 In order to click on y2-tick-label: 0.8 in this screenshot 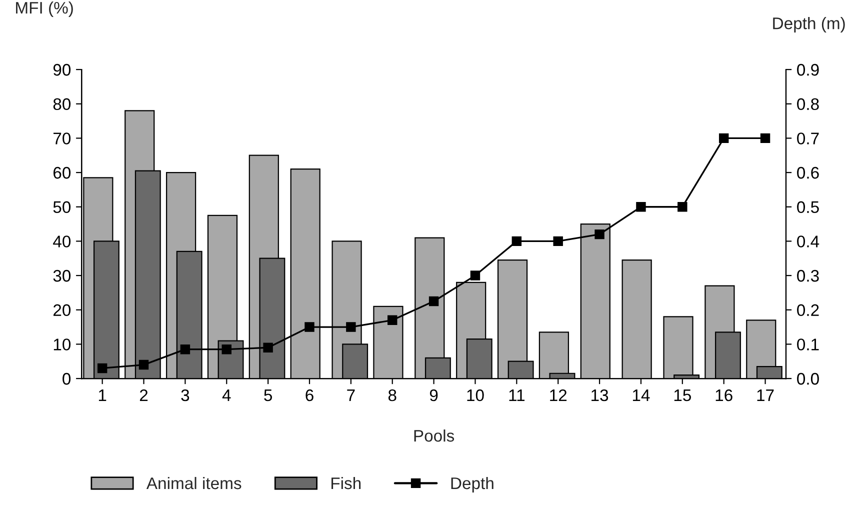, I will do `click(808, 104)`.